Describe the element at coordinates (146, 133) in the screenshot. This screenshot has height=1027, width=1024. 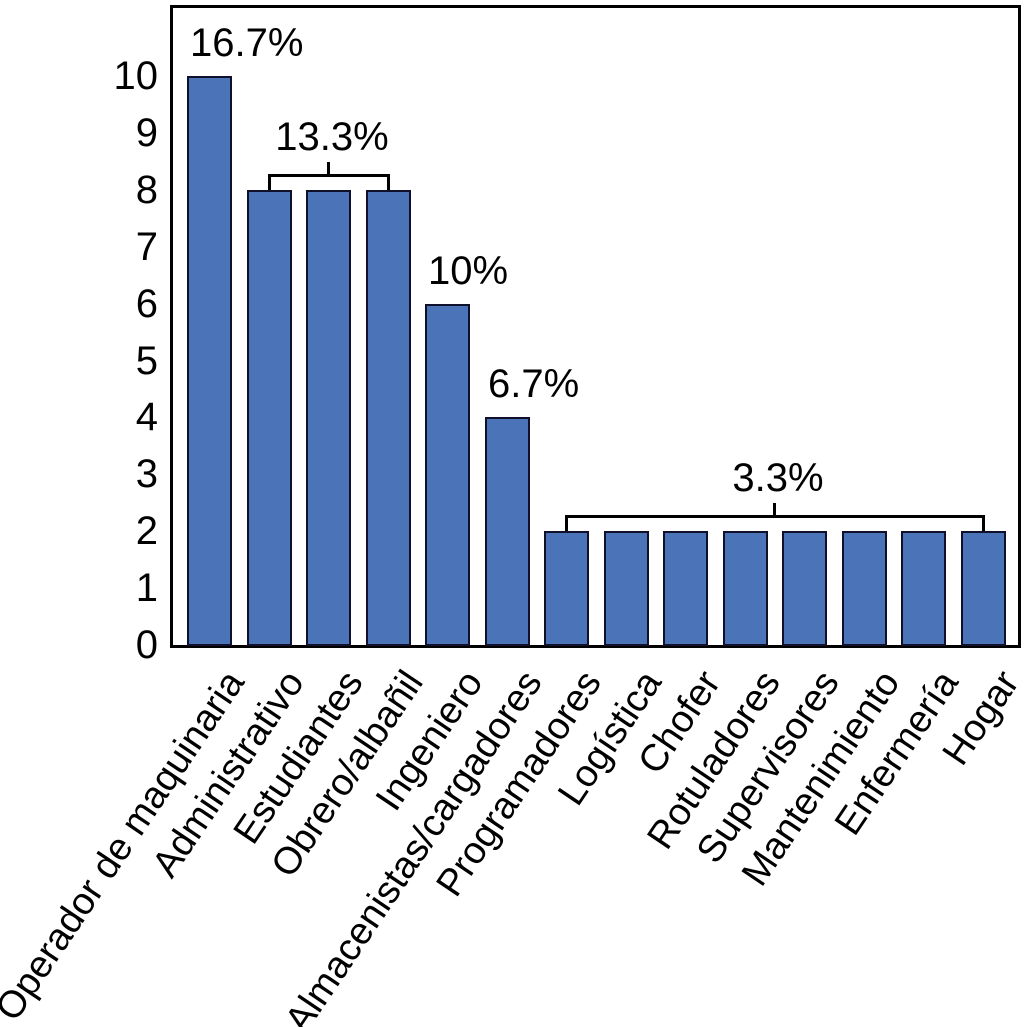
I see `y-axis-tick-label: 9` at that location.